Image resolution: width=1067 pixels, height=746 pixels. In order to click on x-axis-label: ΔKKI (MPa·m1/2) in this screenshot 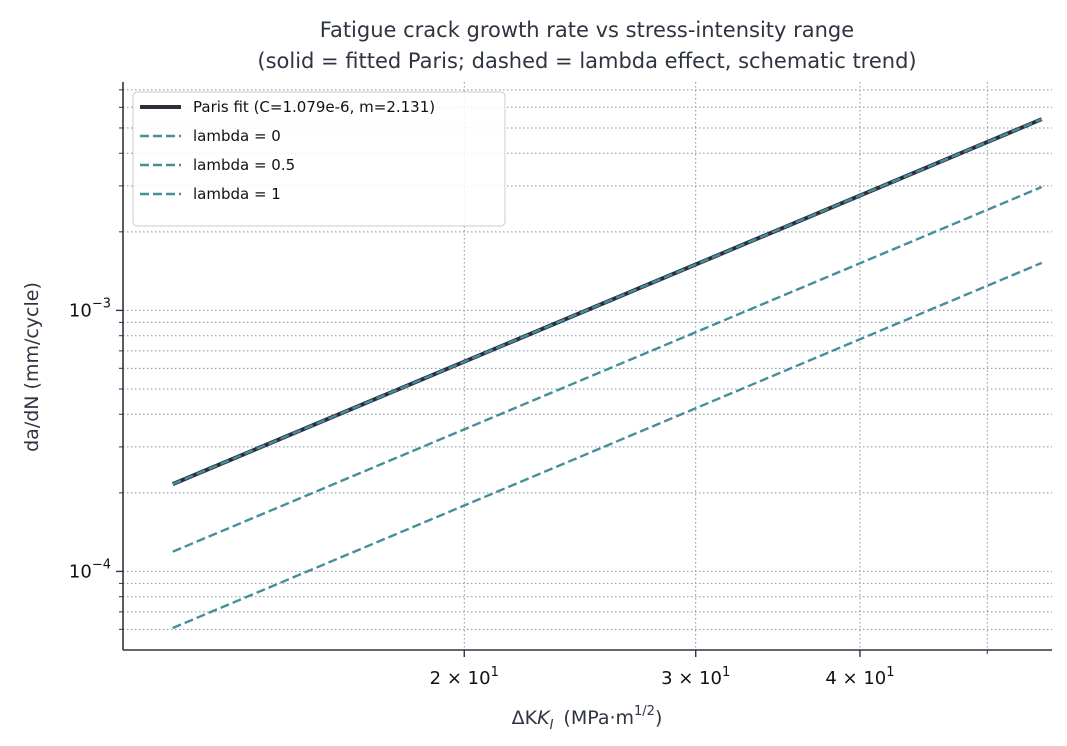, I will do `click(587, 718)`.